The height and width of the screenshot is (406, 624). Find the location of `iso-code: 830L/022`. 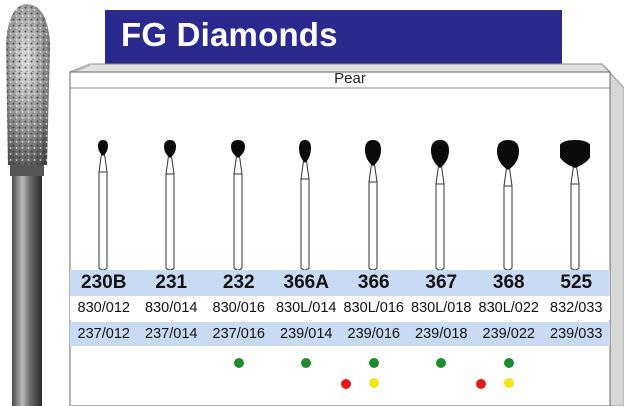

iso-code: 830L/022 is located at coordinates (508, 308).